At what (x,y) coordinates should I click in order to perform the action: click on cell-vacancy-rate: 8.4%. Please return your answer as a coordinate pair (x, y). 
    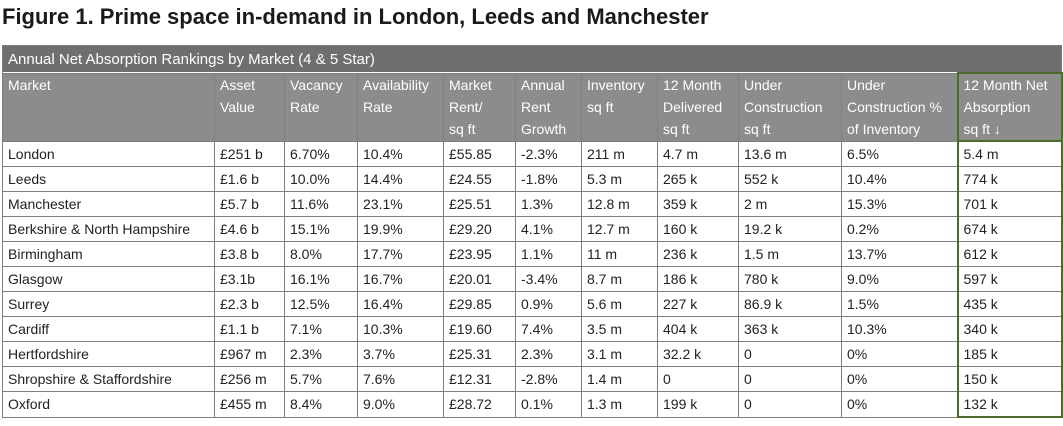
    Looking at the image, I should click on (321, 404).